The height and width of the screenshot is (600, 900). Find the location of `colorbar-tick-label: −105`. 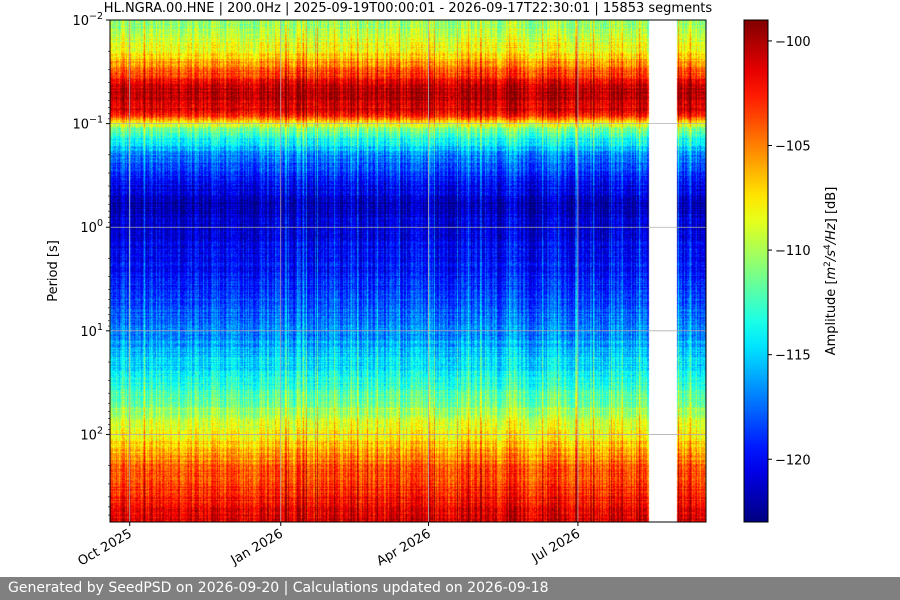

colorbar-tick-label: −105 is located at coordinates (793, 147).